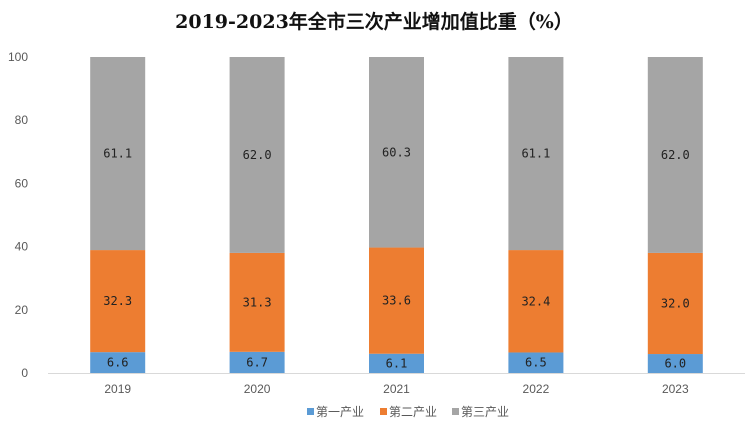 The width and height of the screenshot is (749, 425). I want to click on bar-stack-2023: 6.0 32.0 62.0, so click(675, 215).